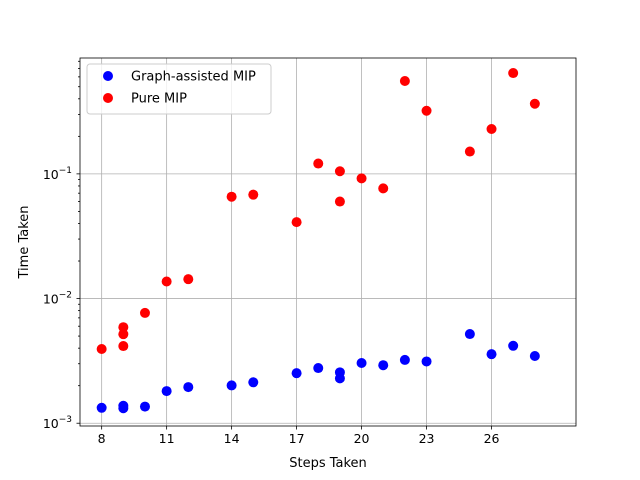  Describe the element at coordinates (427, 438) in the screenshot. I see `x-tick-label: 23` at that location.